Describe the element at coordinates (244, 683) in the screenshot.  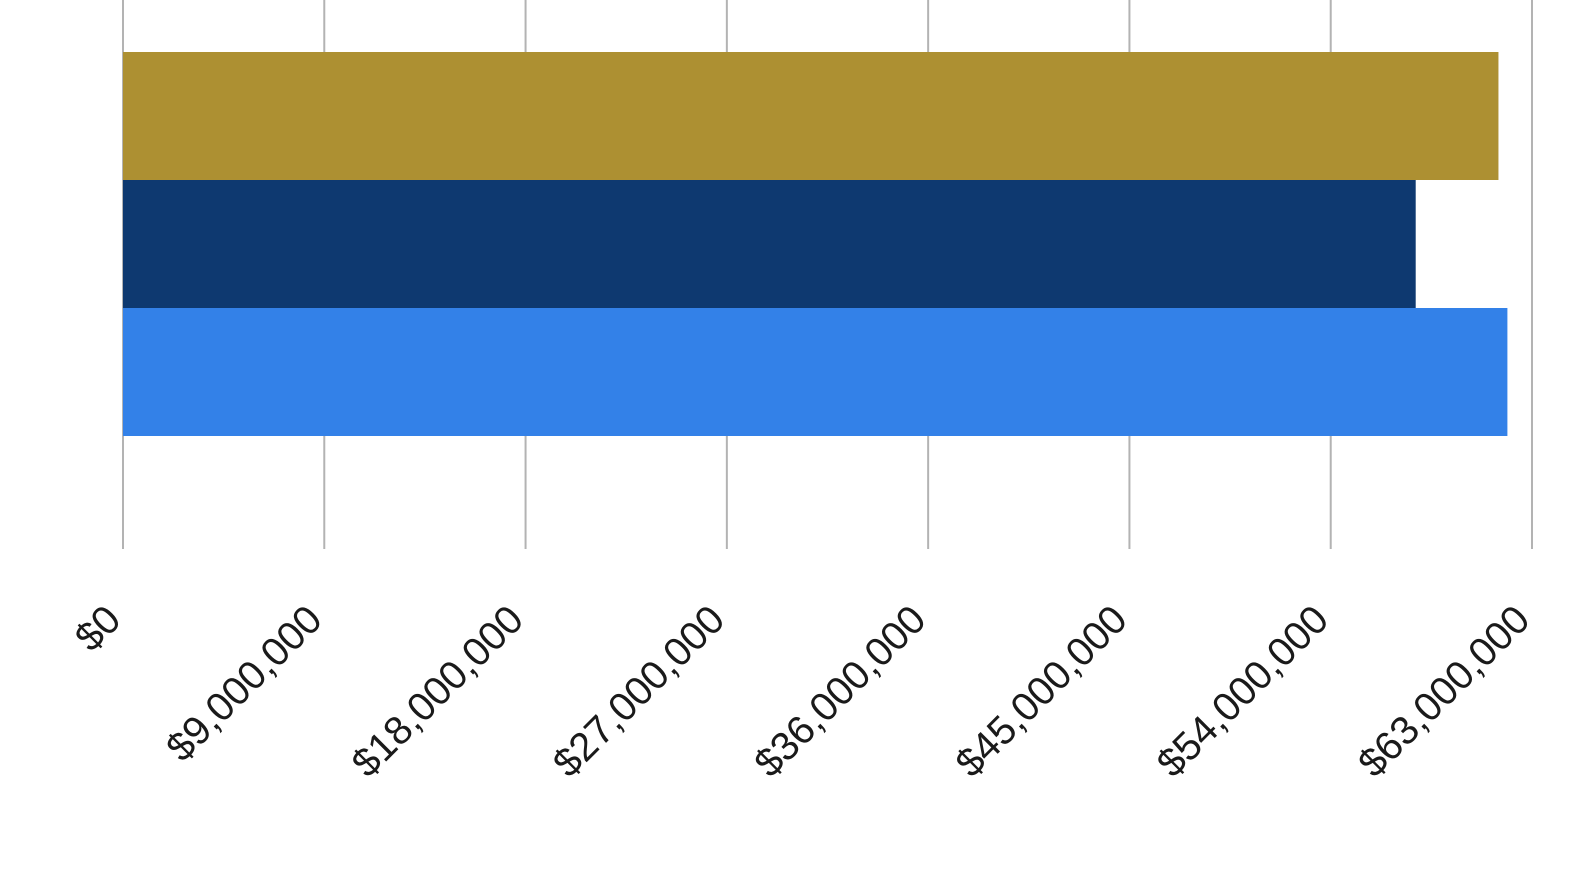
I see `x-tick-label: $9,000,000` at that location.